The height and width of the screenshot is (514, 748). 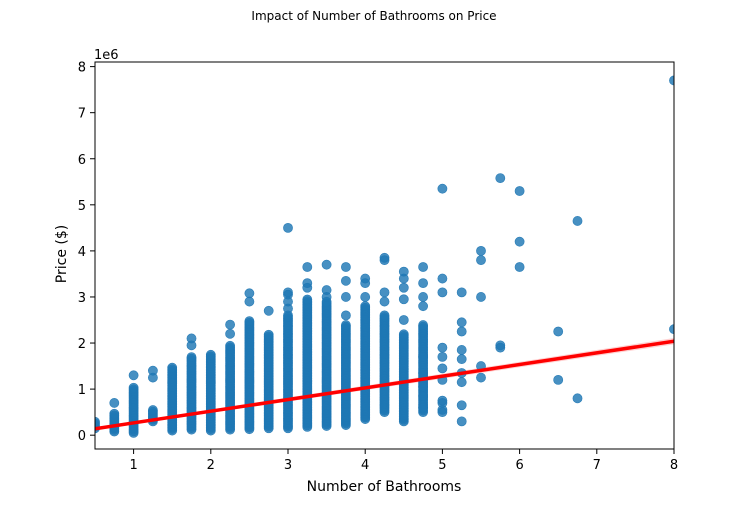 What do you see at coordinates (365, 465) in the screenshot?
I see `x-tick-label: 4` at bounding box center [365, 465].